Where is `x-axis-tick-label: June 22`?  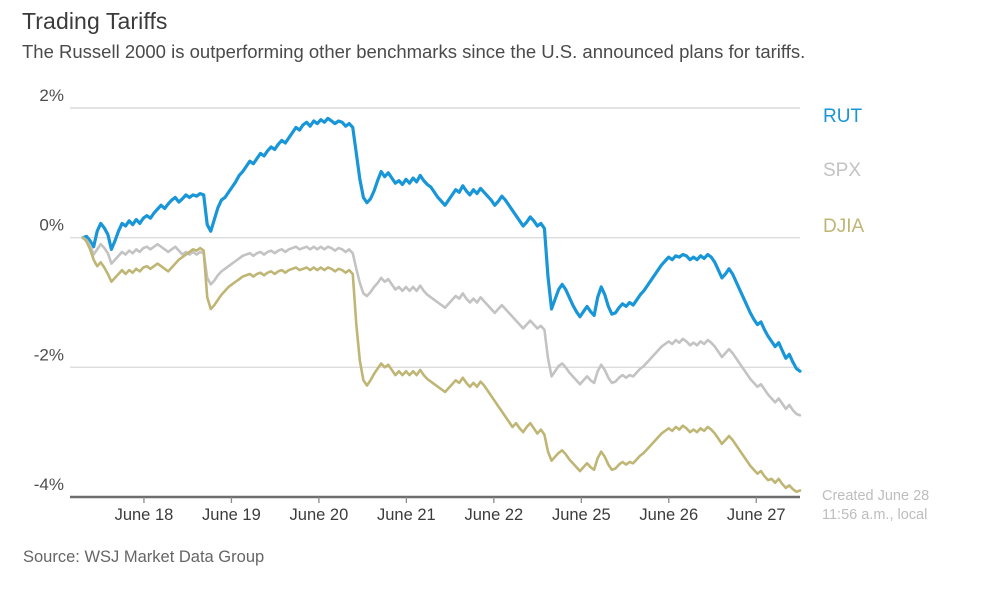
x-axis-tick-label: June 22 is located at coordinates (493, 515).